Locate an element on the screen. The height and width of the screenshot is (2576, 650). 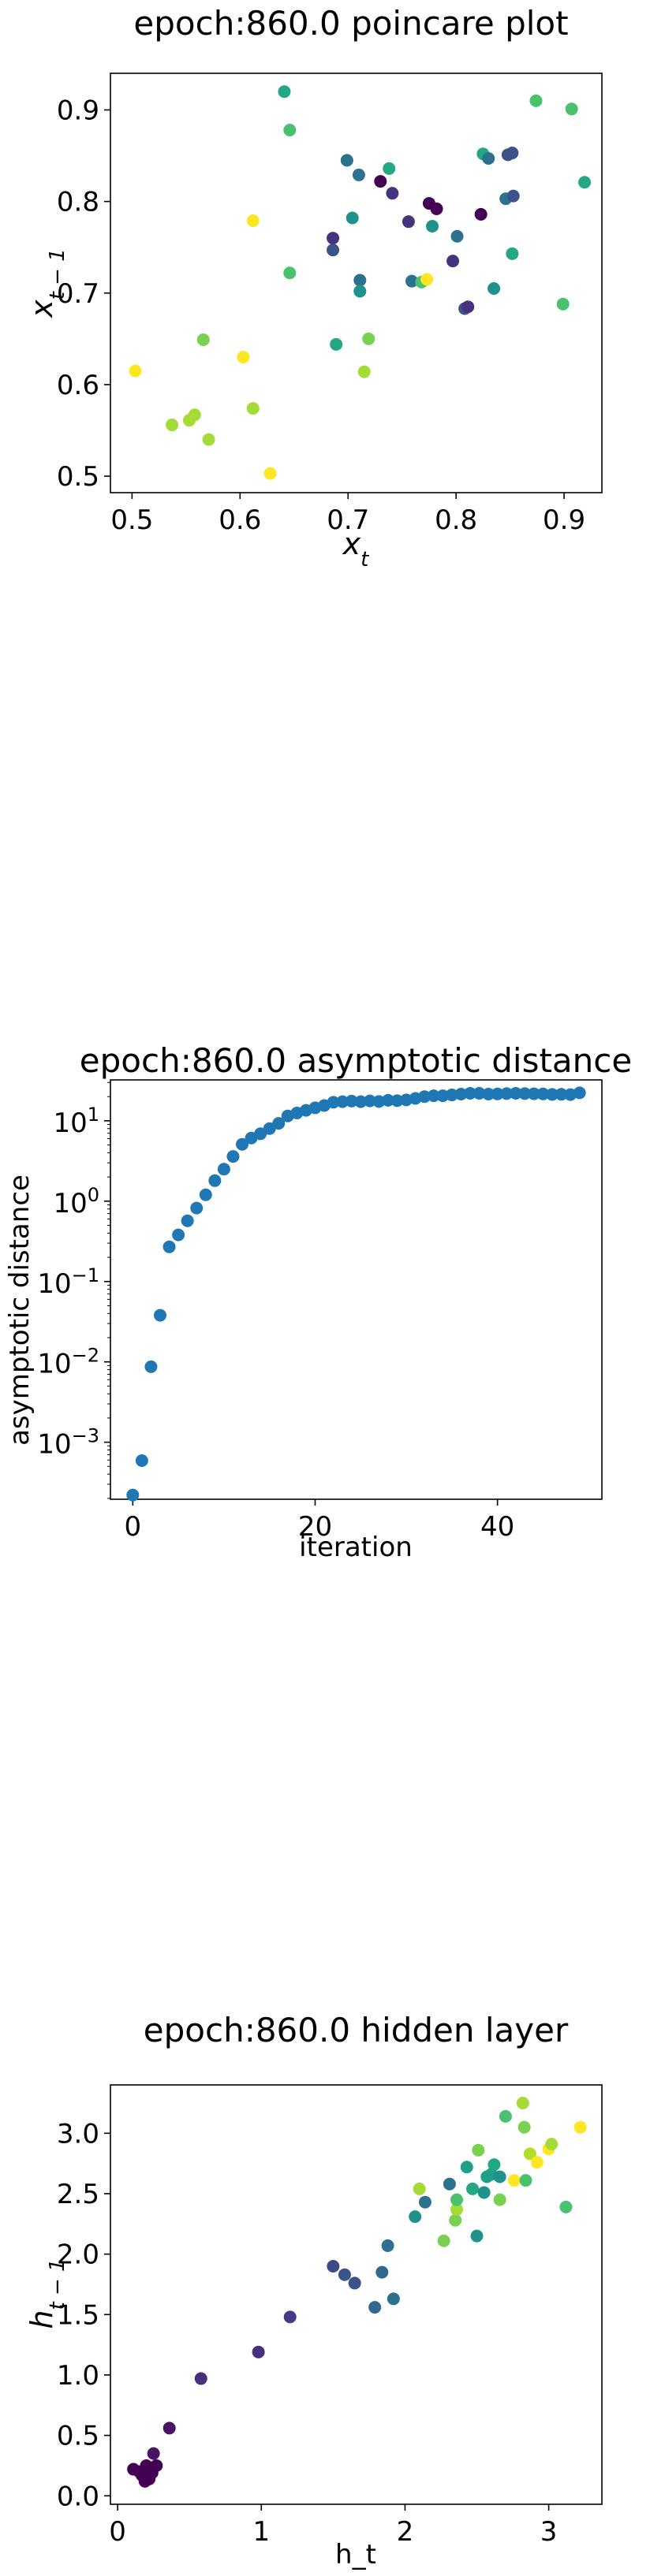
hidden-layer-ytick-label: 1.0 is located at coordinates (78, 2376).